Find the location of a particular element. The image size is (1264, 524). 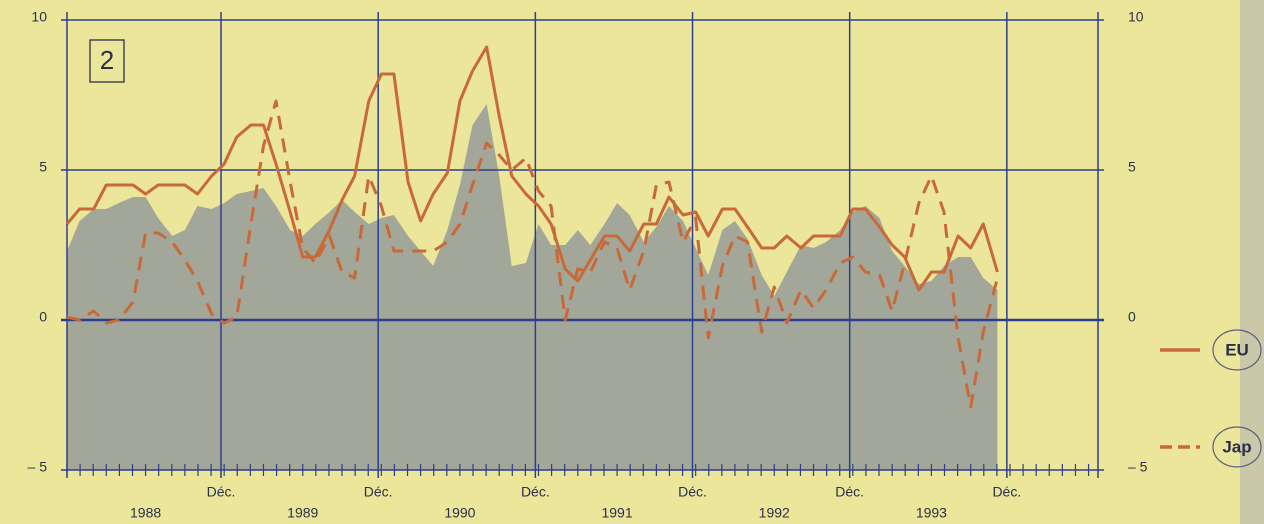

y-tick-label: – 5 is located at coordinates (38, 467).